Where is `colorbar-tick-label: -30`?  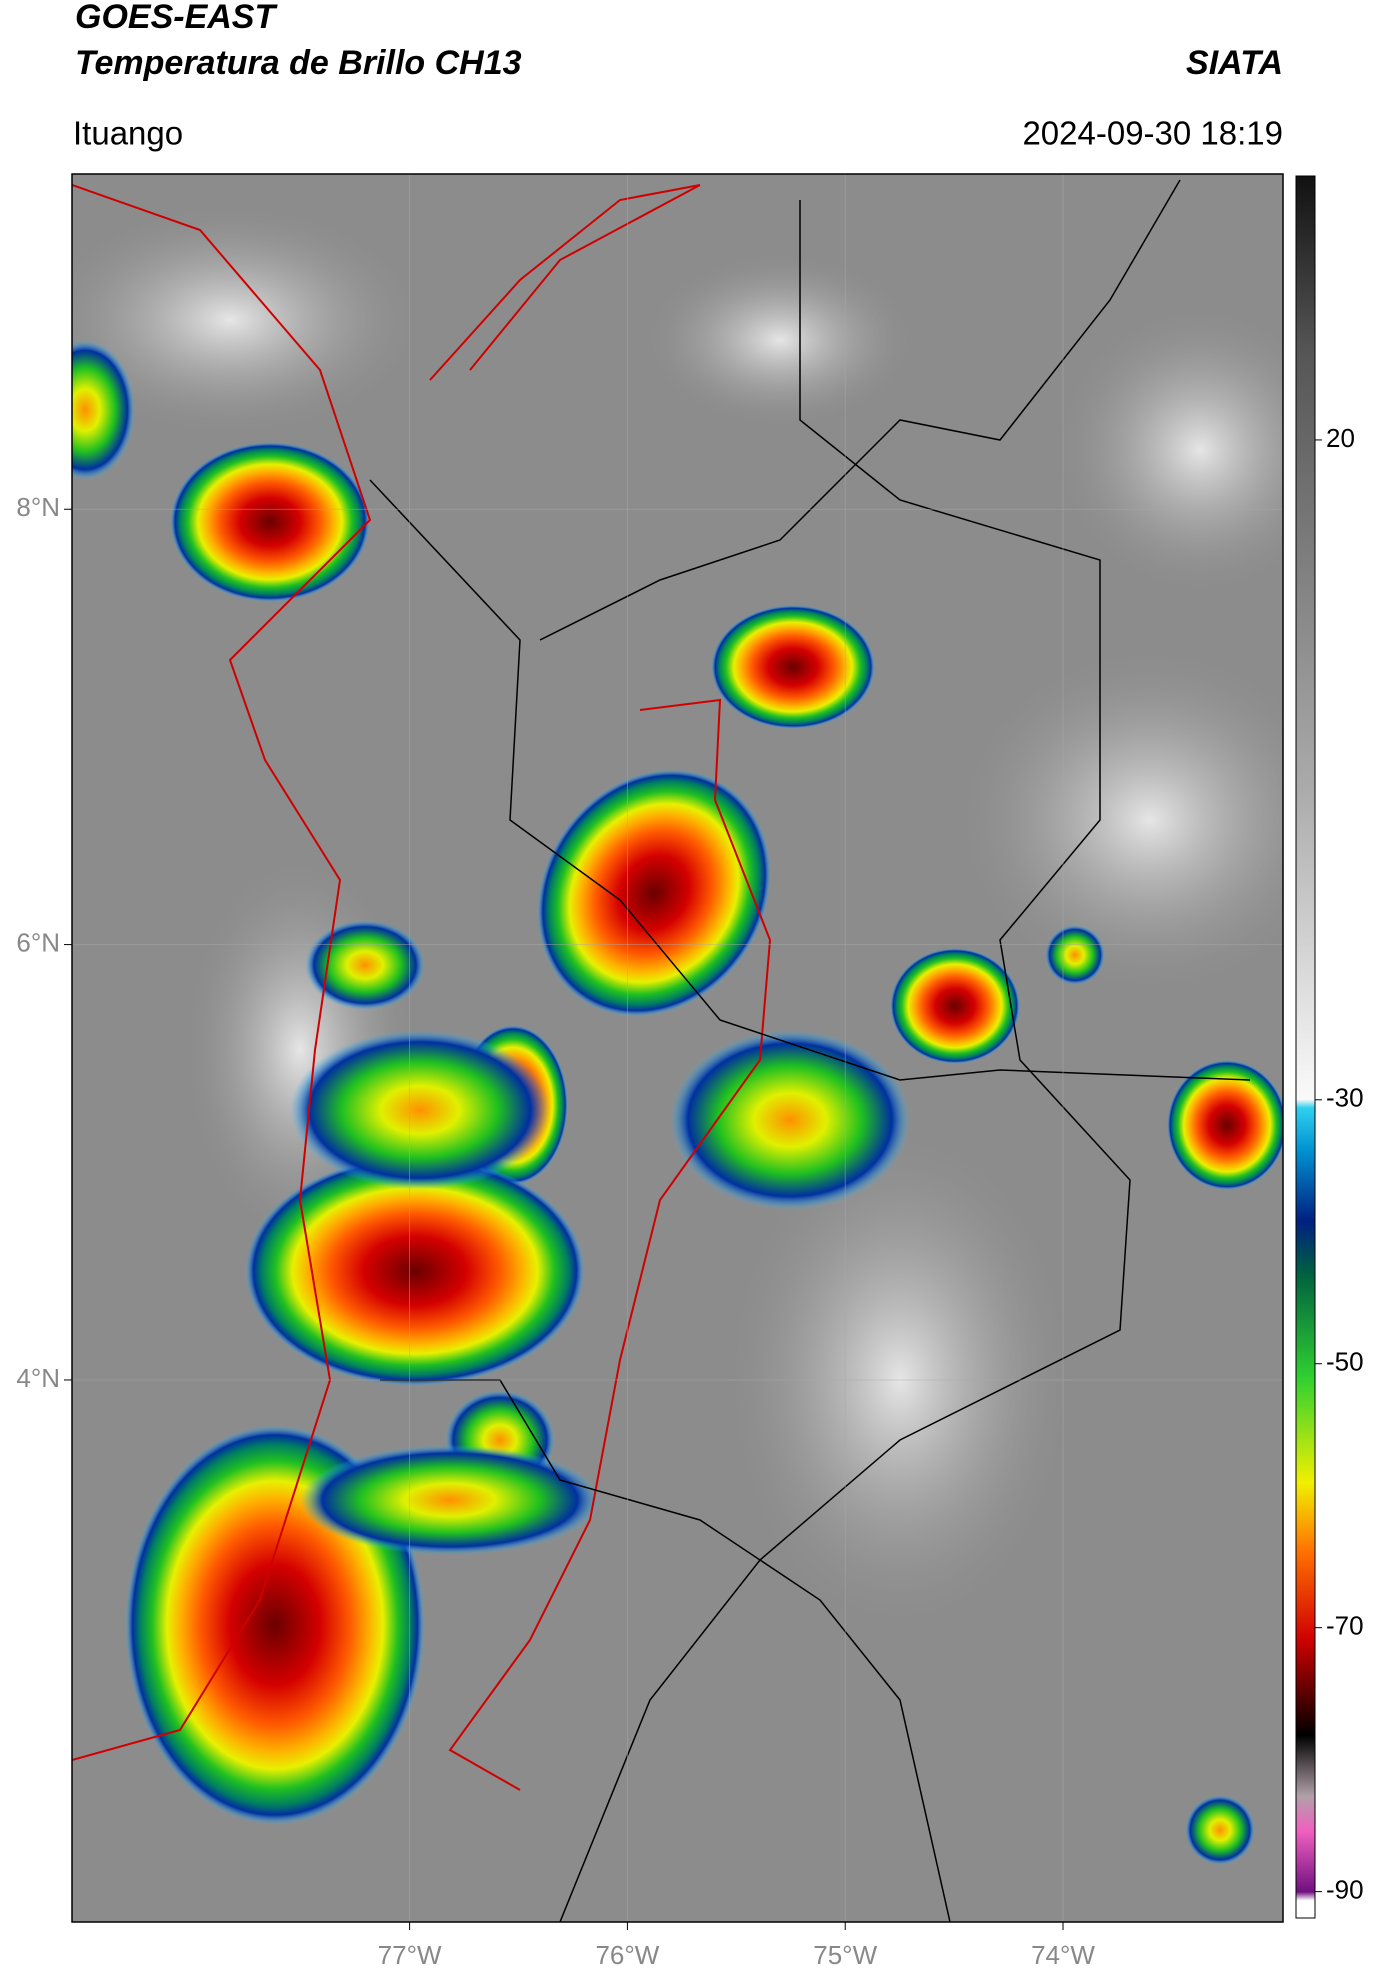 colorbar-tick-label: -30 is located at coordinates (1345, 1098).